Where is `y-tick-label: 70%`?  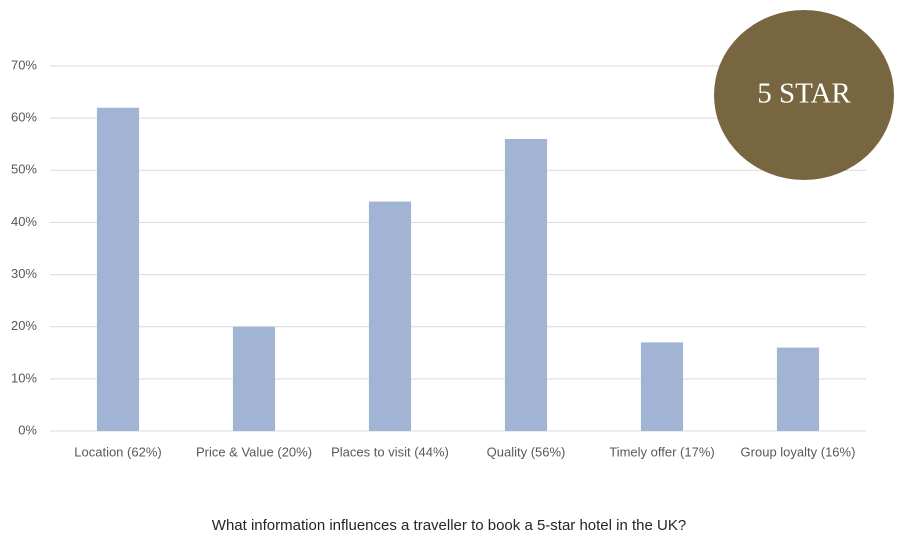 y-tick-label: 70% is located at coordinates (24, 64).